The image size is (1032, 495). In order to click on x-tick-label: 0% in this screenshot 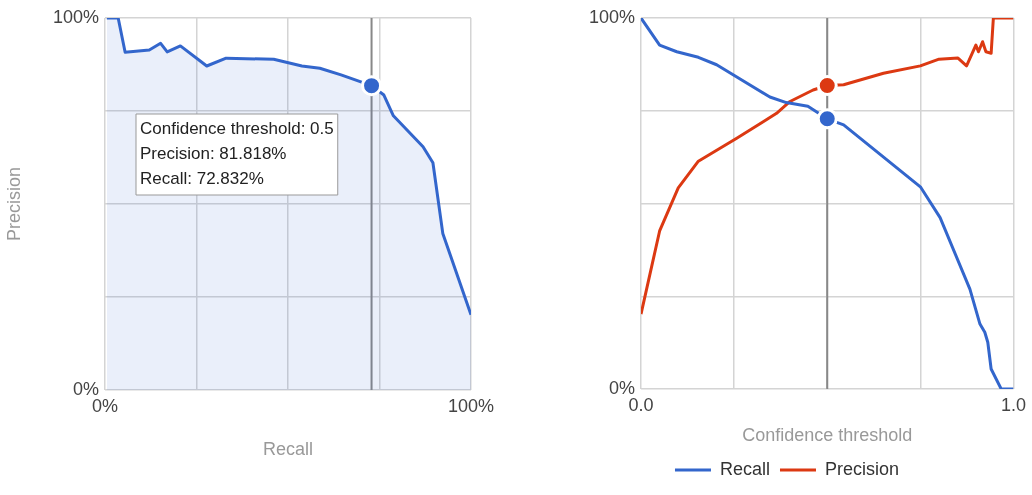, I will do `click(105, 405)`.